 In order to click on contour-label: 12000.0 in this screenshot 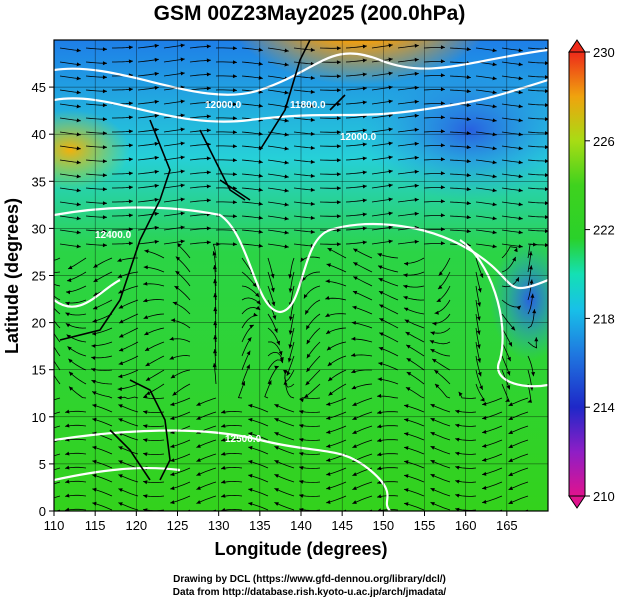, I will do `click(223, 105)`.